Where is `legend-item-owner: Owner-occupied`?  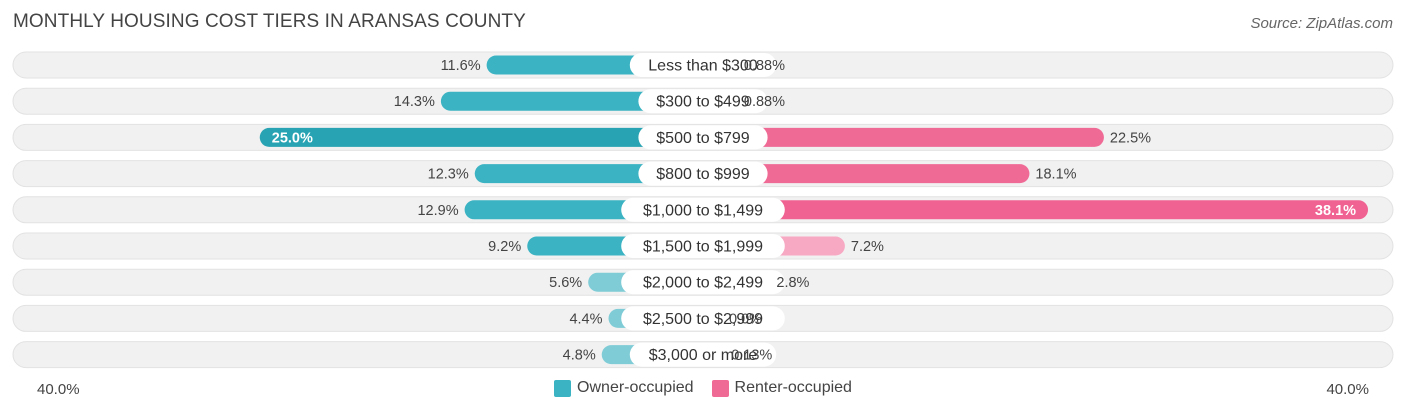
legend-item-owner: Owner-occupied is located at coordinates (624, 388).